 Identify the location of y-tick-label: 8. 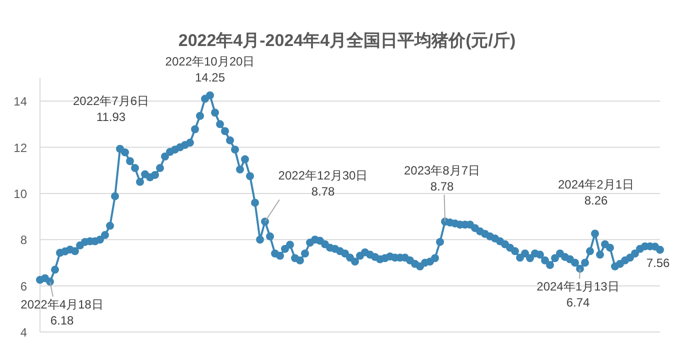
(24, 240).